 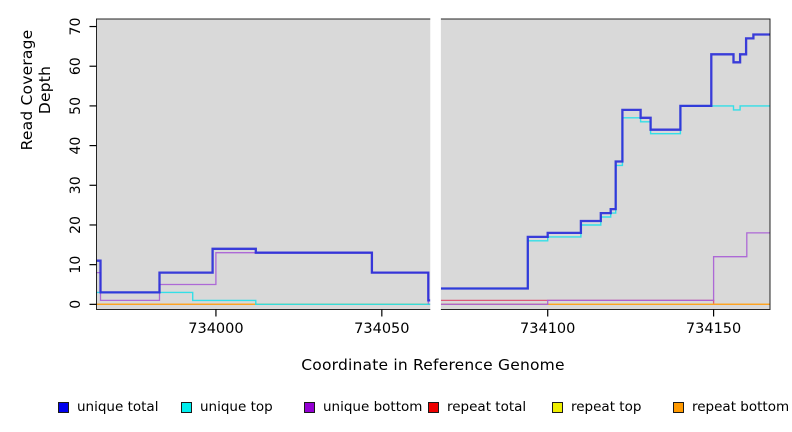 What do you see at coordinates (76, 185) in the screenshot?
I see `y-tick-label: 30` at bounding box center [76, 185].